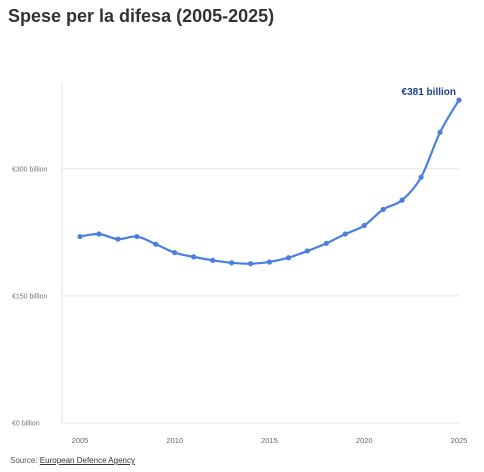 This screenshot has width=484, height=472. I want to click on x-tick-label: 2015, so click(269, 440).